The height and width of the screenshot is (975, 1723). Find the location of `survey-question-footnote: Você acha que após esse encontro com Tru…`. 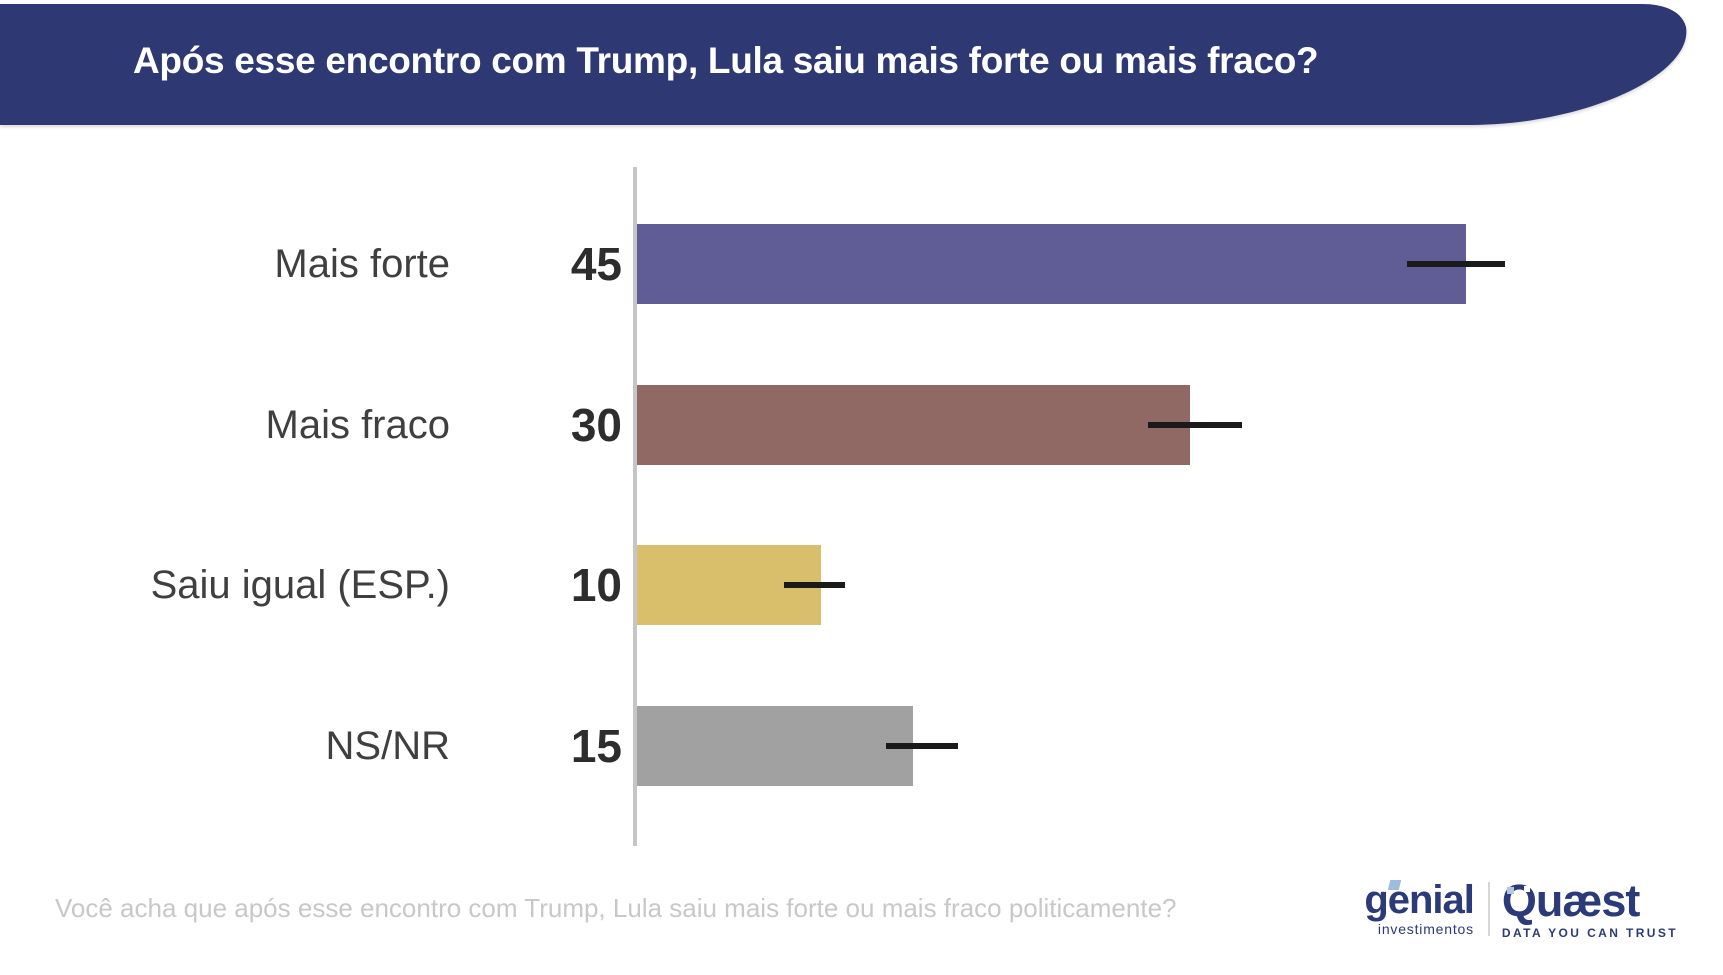

survey-question-footnote: Você acha que após esse encontro com Tru… is located at coordinates (616, 908).